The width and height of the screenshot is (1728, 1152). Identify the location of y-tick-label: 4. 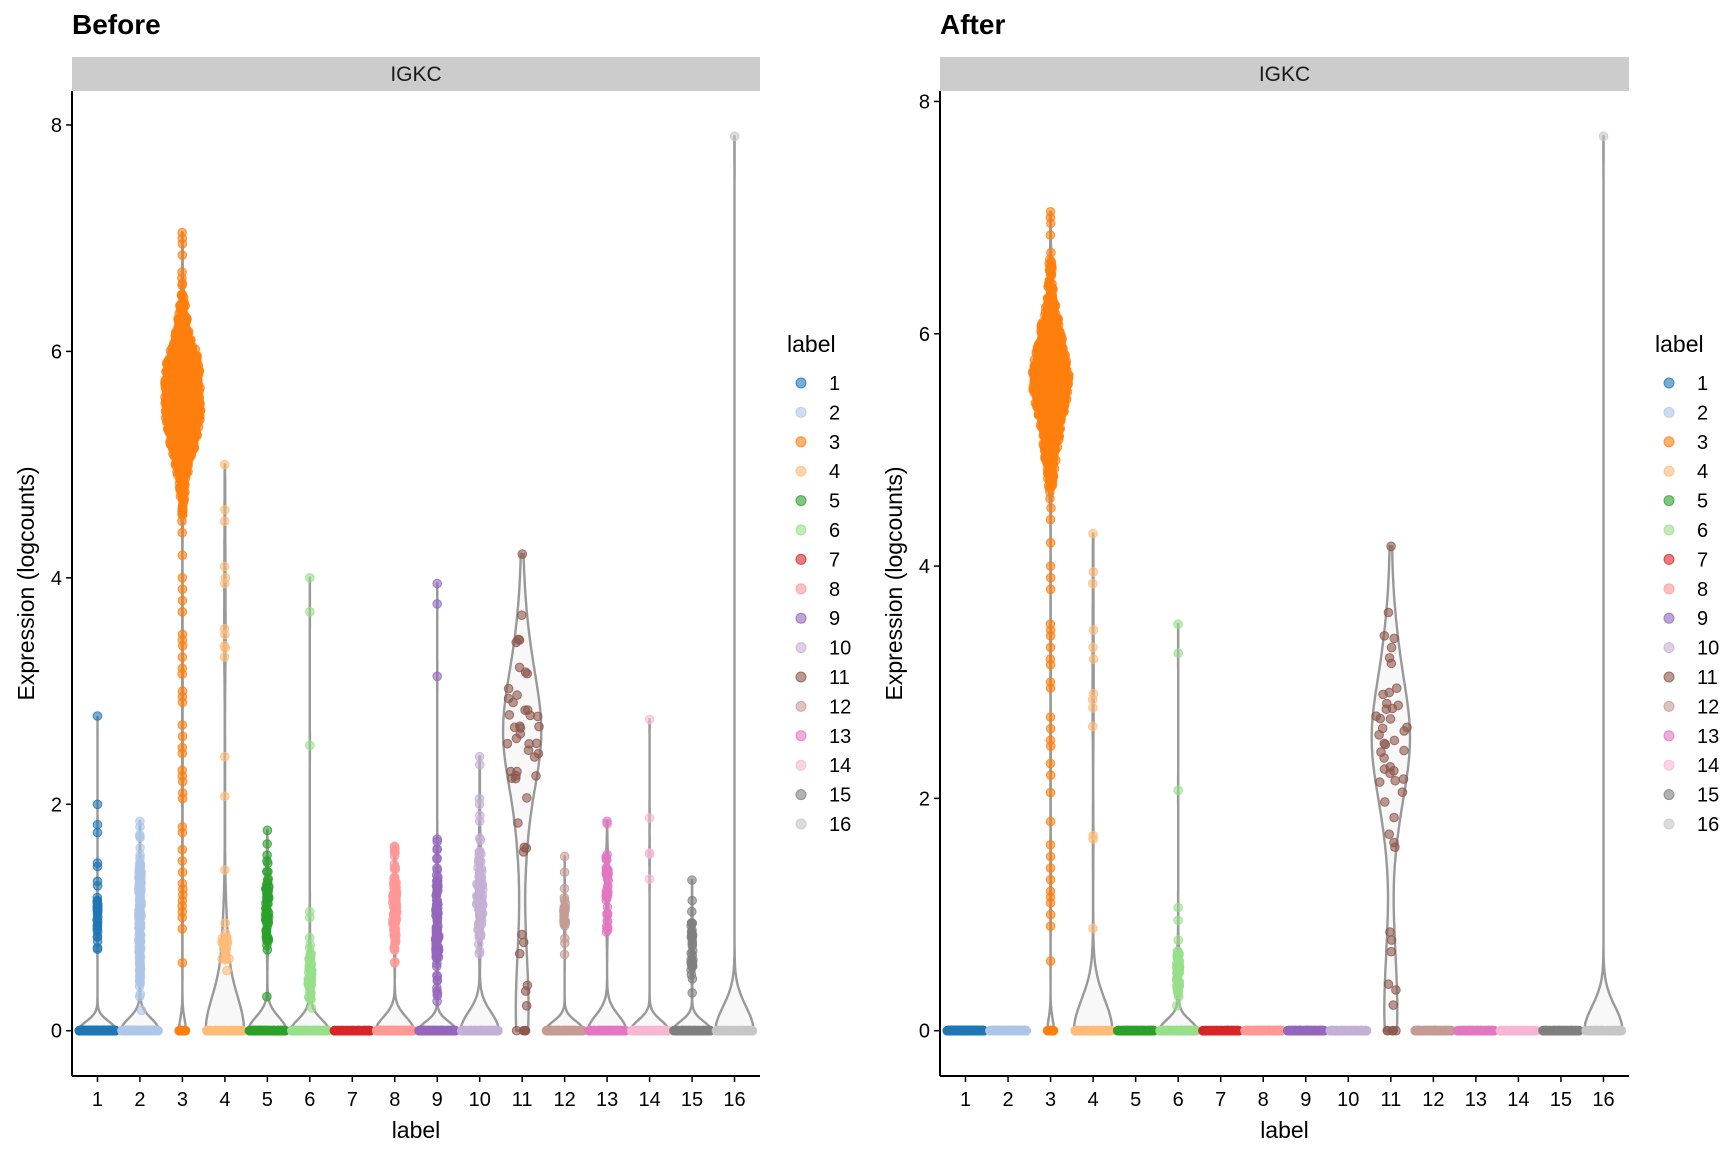
(56, 579).